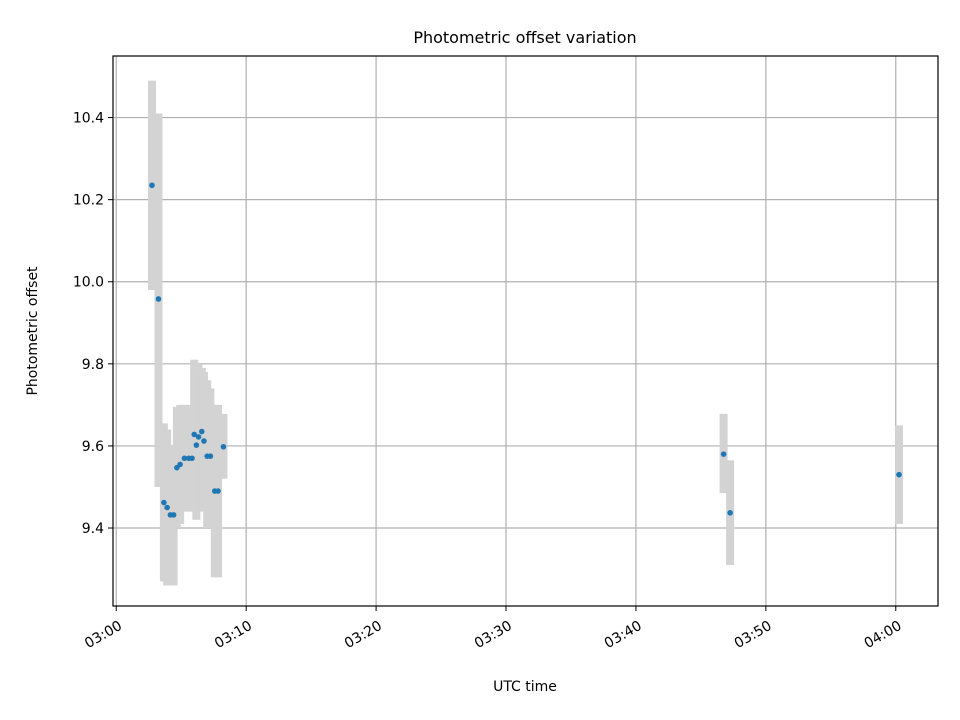 The image size is (960, 720). I want to click on y-tick-label: 10.0, so click(88, 283).